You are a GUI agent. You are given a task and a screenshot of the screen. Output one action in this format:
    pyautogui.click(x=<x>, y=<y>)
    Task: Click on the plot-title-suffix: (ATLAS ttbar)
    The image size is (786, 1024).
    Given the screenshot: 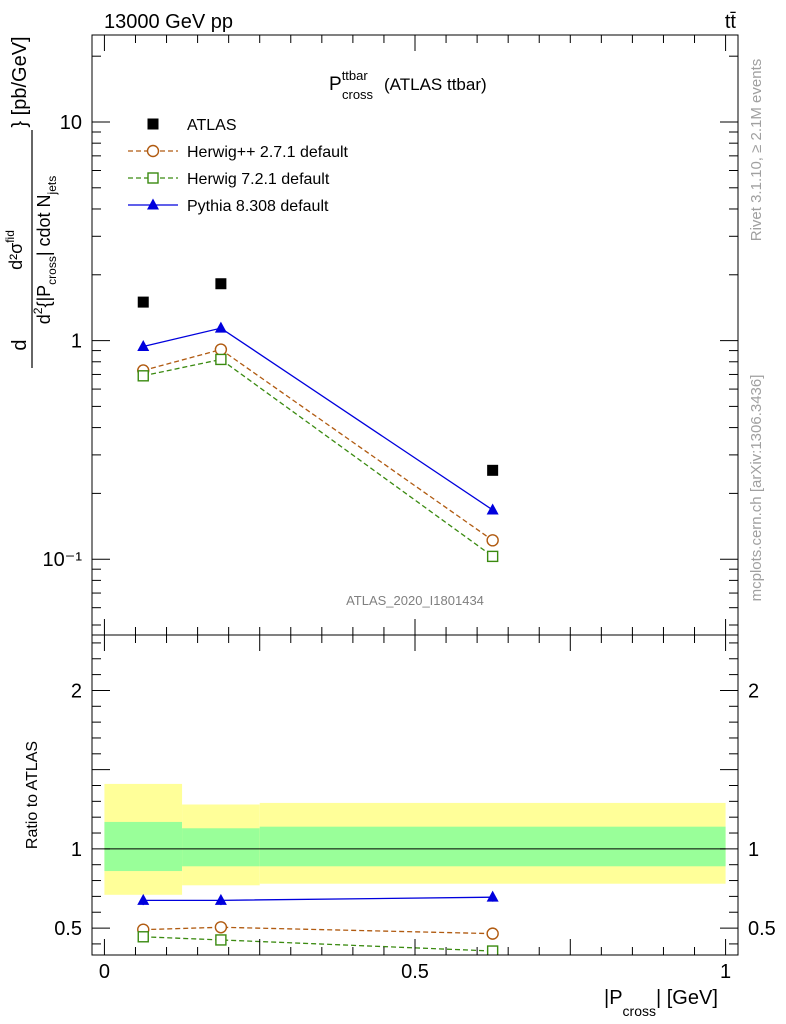 What is the action you would take?
    pyautogui.click(x=435, y=84)
    